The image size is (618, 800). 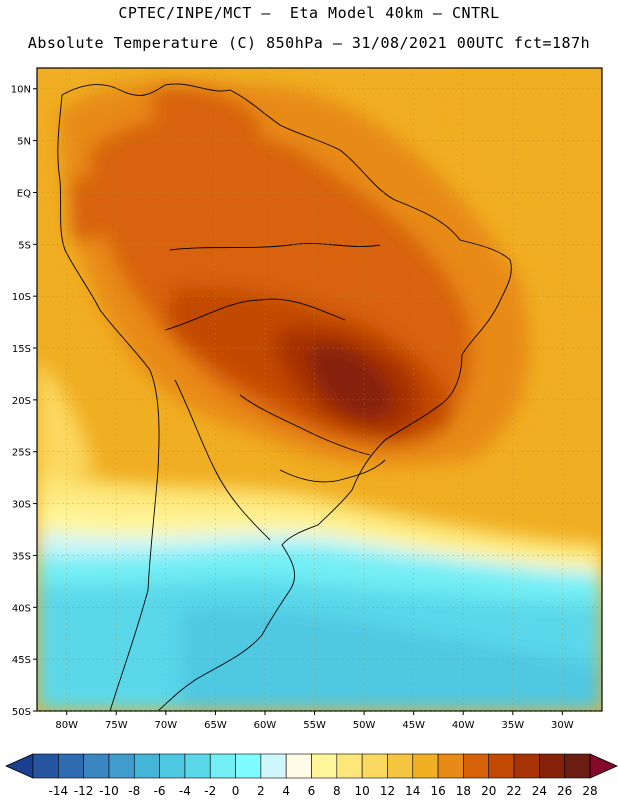 I want to click on lat-label: 25S, so click(x=21, y=453).